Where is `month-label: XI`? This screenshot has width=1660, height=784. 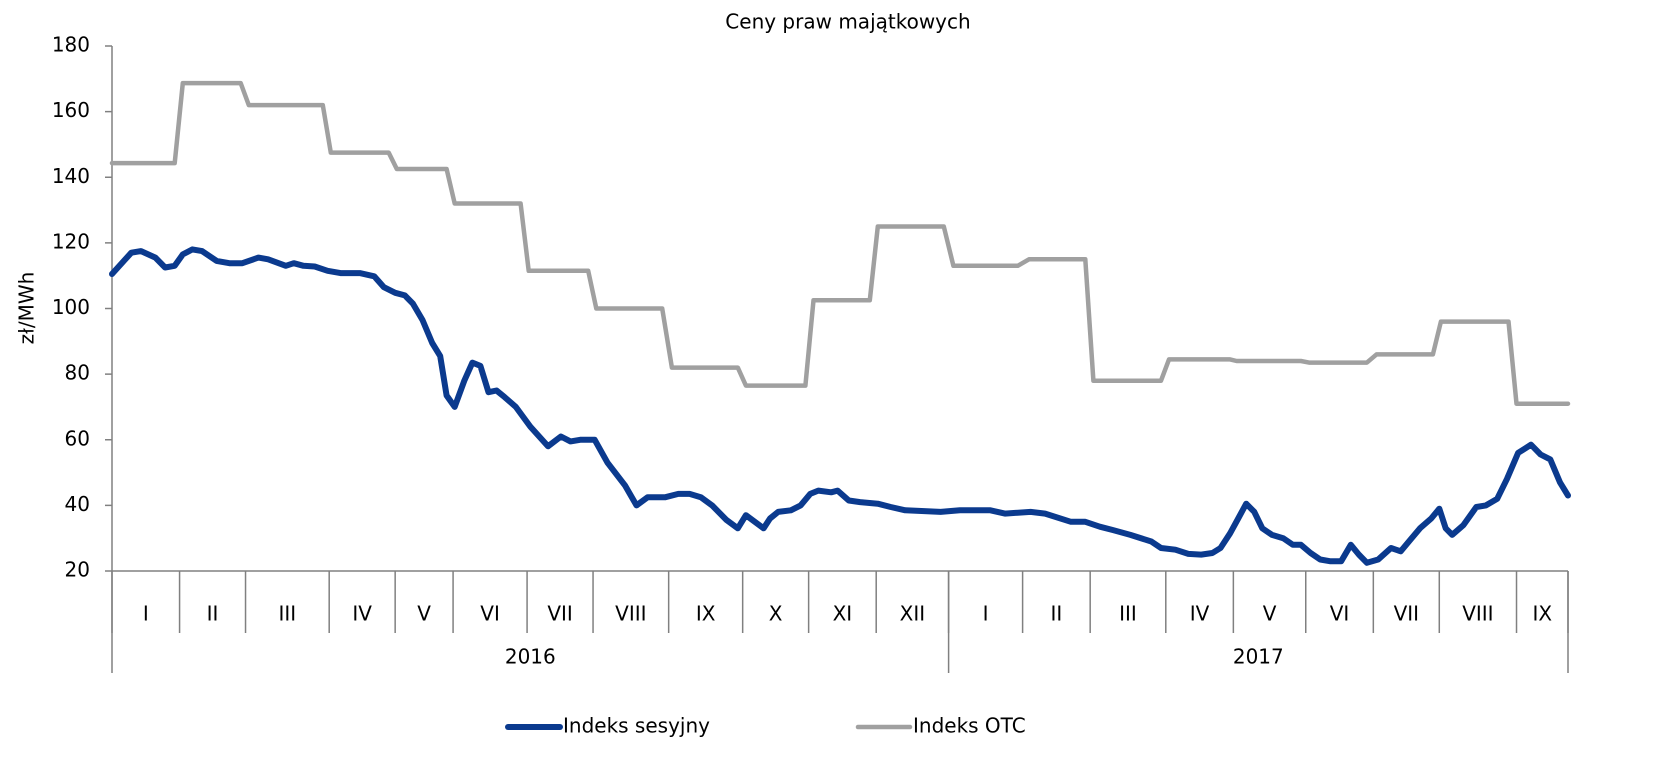
month-label: XI is located at coordinates (843, 614).